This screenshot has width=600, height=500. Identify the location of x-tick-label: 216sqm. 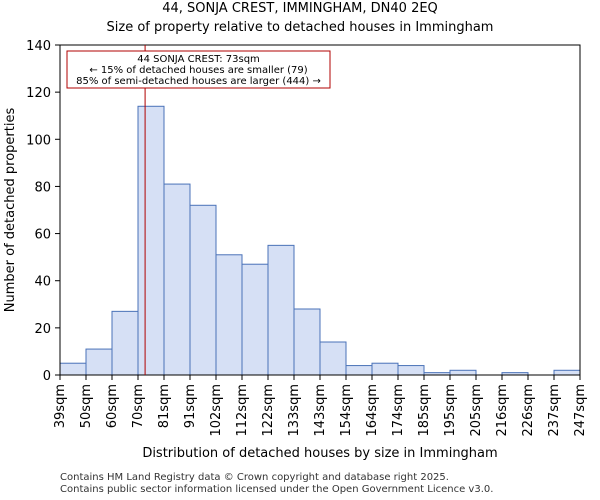
(502, 410).